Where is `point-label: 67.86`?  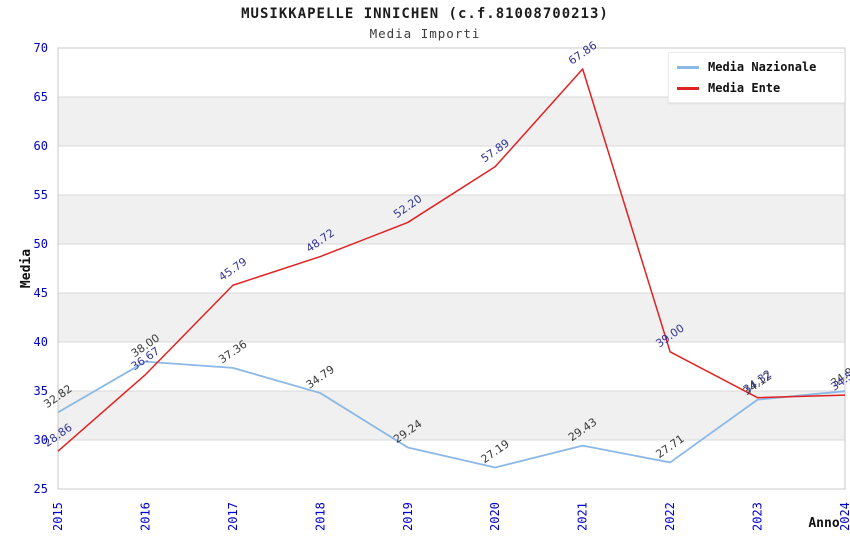 point-label: 67.86 is located at coordinates (582, 53).